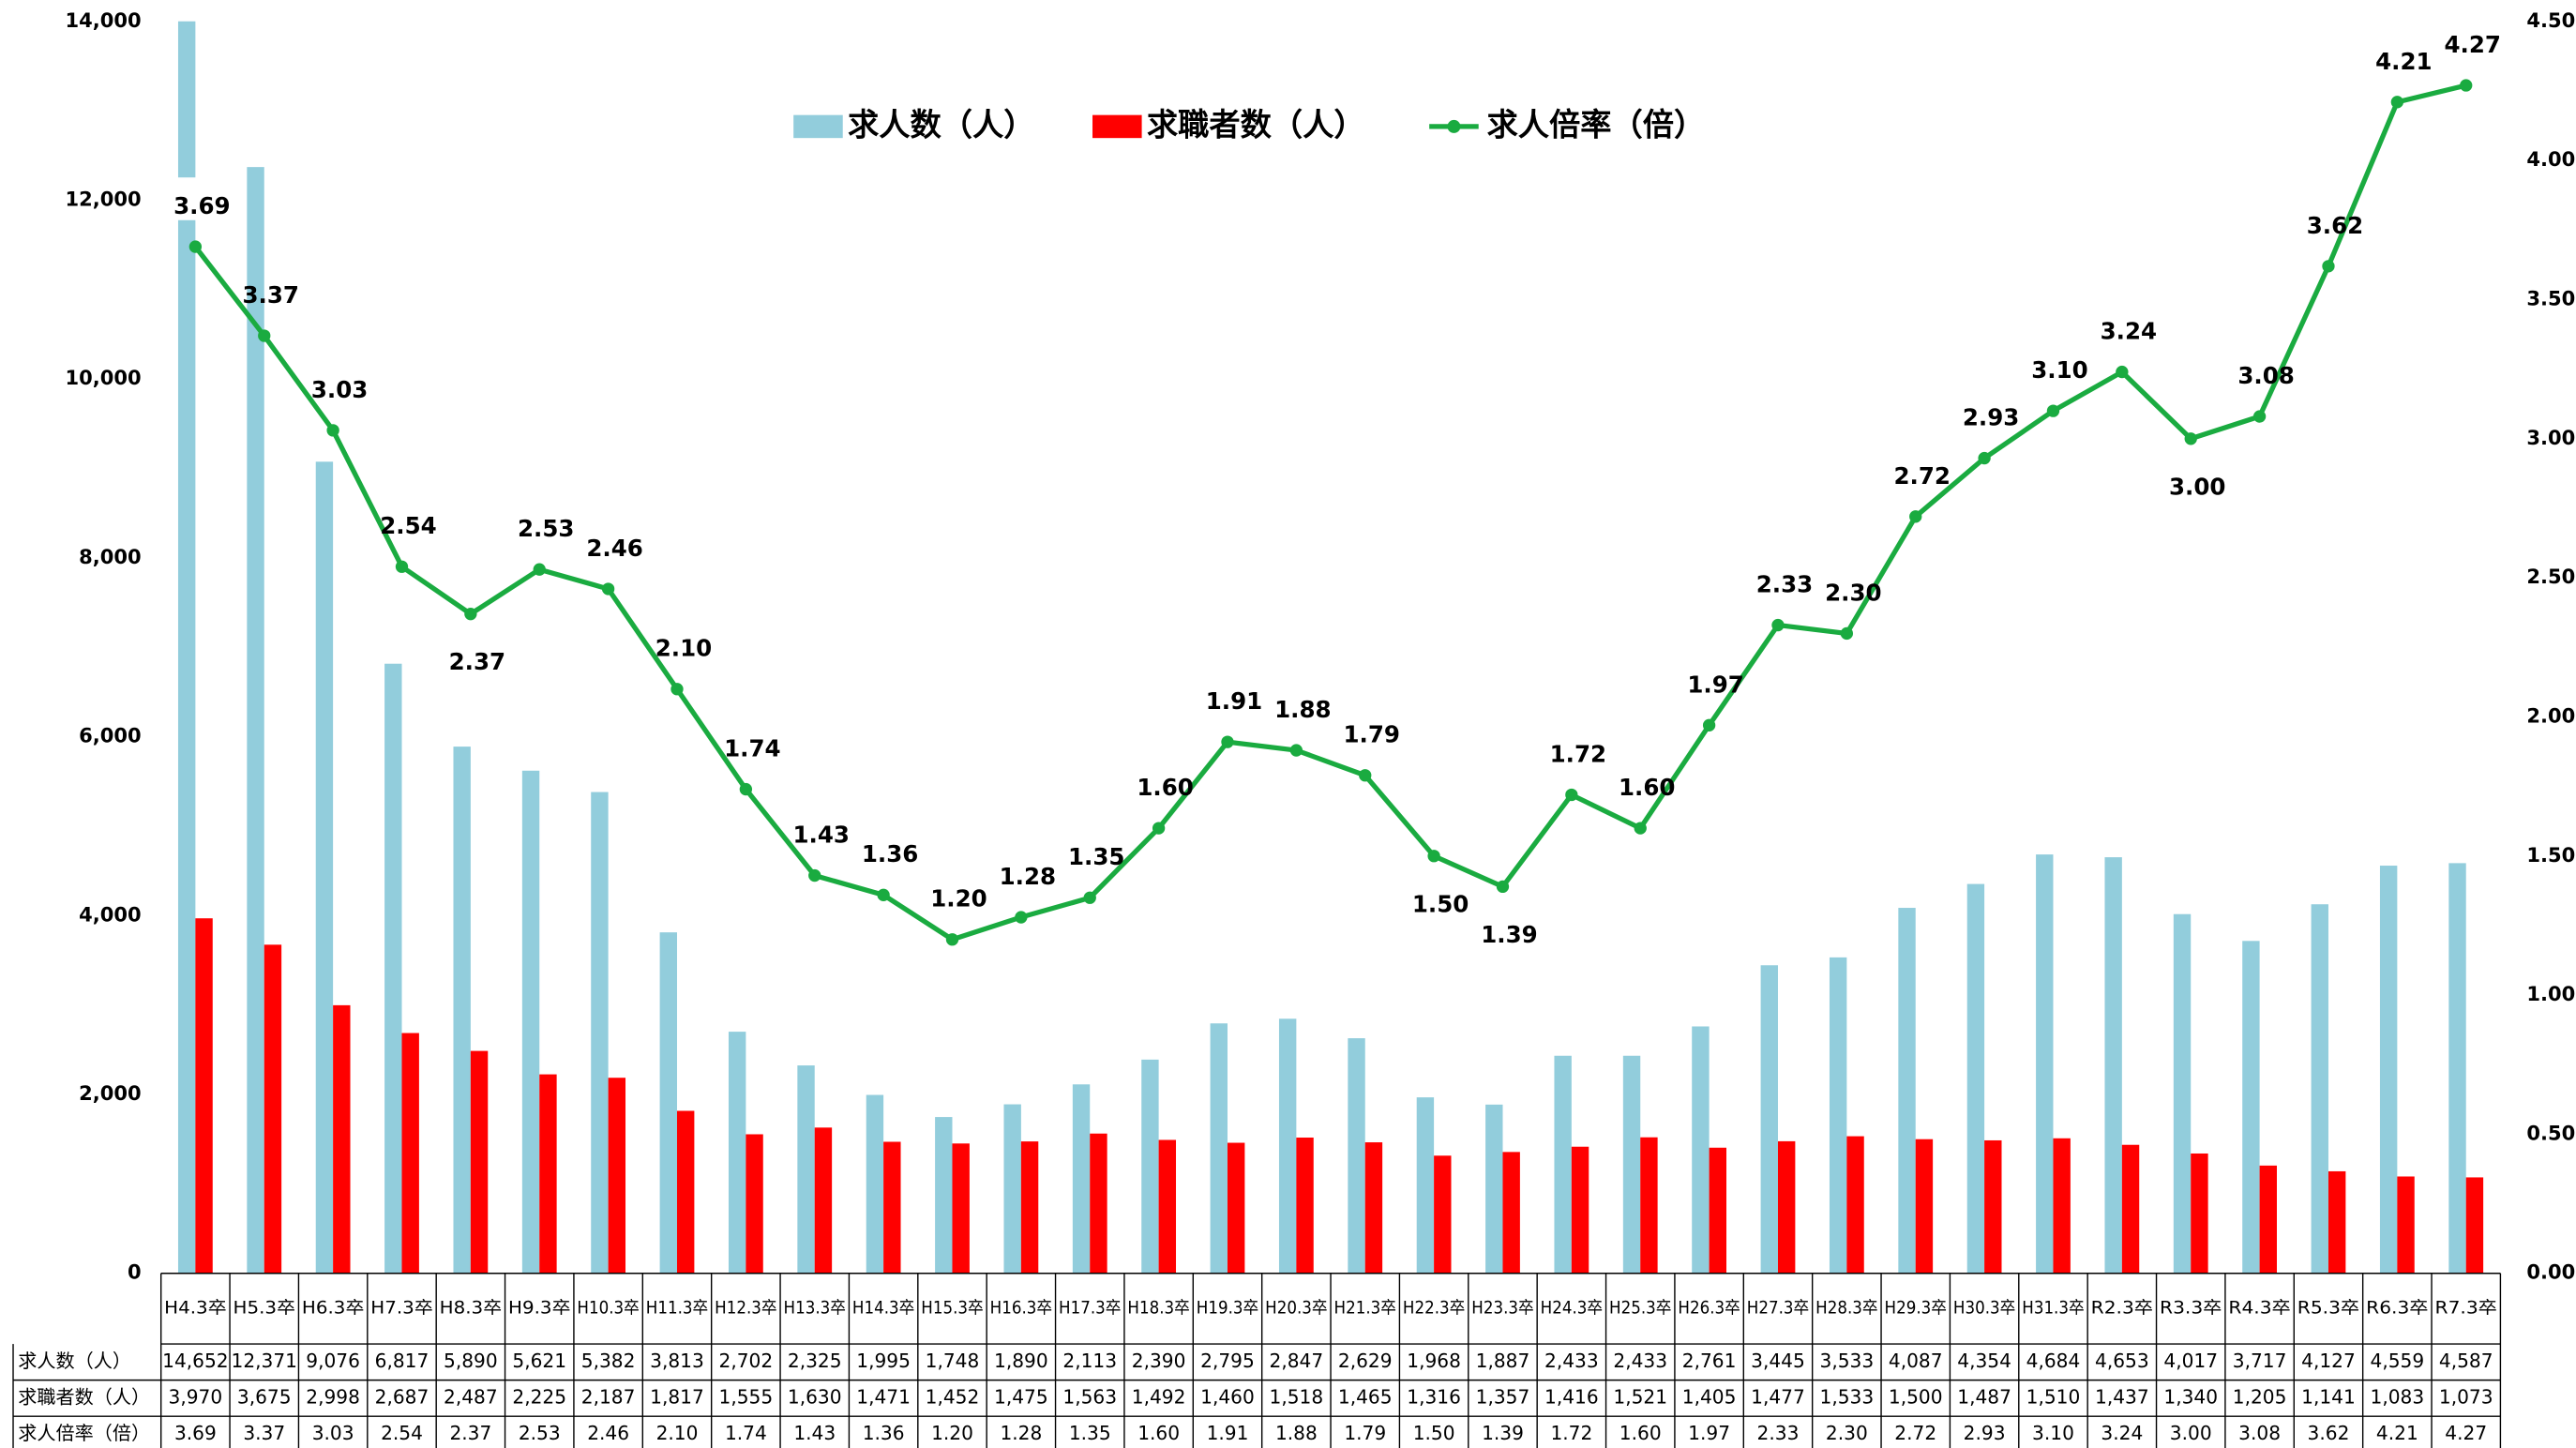 The image size is (2576, 1448). I want to click on table-cell: 1,465, so click(1365, 1397).